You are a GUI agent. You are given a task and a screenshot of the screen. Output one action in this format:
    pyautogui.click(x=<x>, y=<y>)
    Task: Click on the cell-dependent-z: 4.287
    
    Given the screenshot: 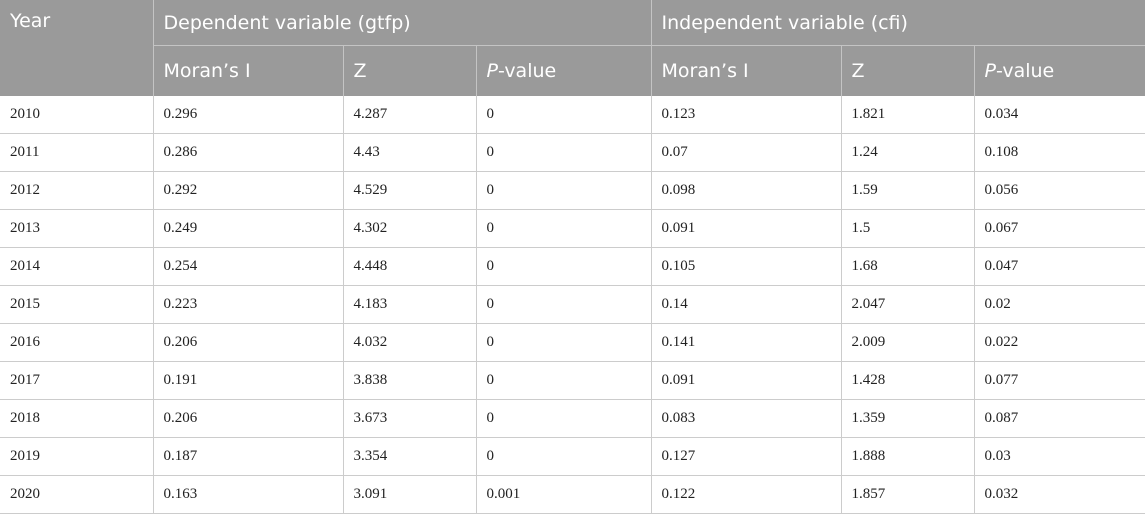 What is the action you would take?
    pyautogui.click(x=410, y=115)
    